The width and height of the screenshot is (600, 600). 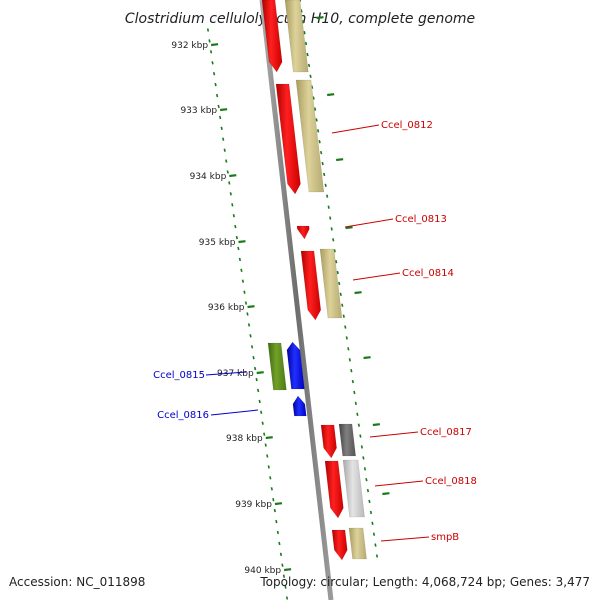 I want to click on tick-5: 936 kbp, so click(x=231, y=308).